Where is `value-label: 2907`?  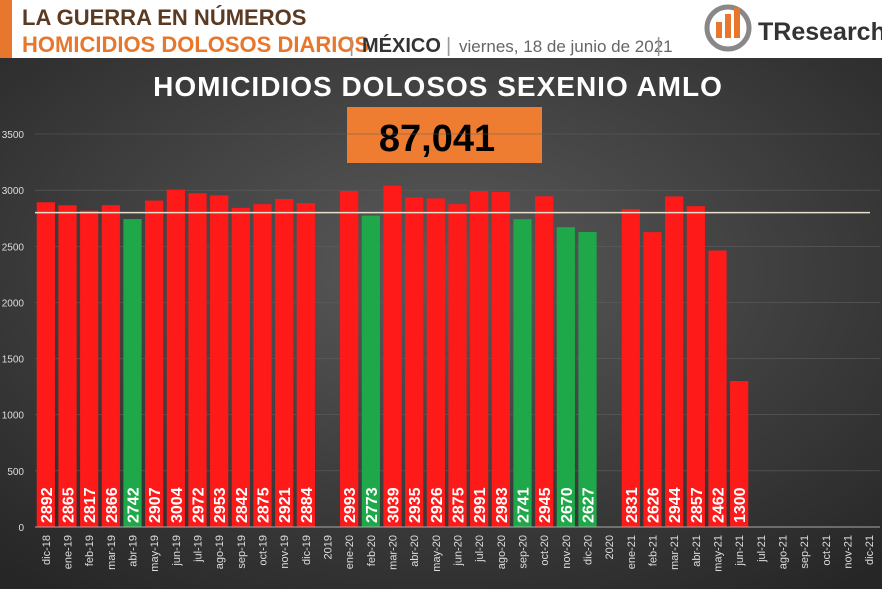
value-label: 2907 is located at coordinates (155, 505).